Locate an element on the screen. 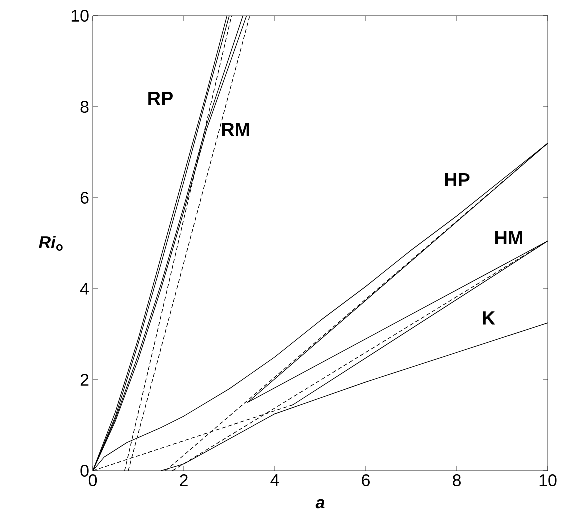 This screenshot has width=564, height=527. y-axis-title: Ri$_{o}$ is located at coordinates (51, 243).